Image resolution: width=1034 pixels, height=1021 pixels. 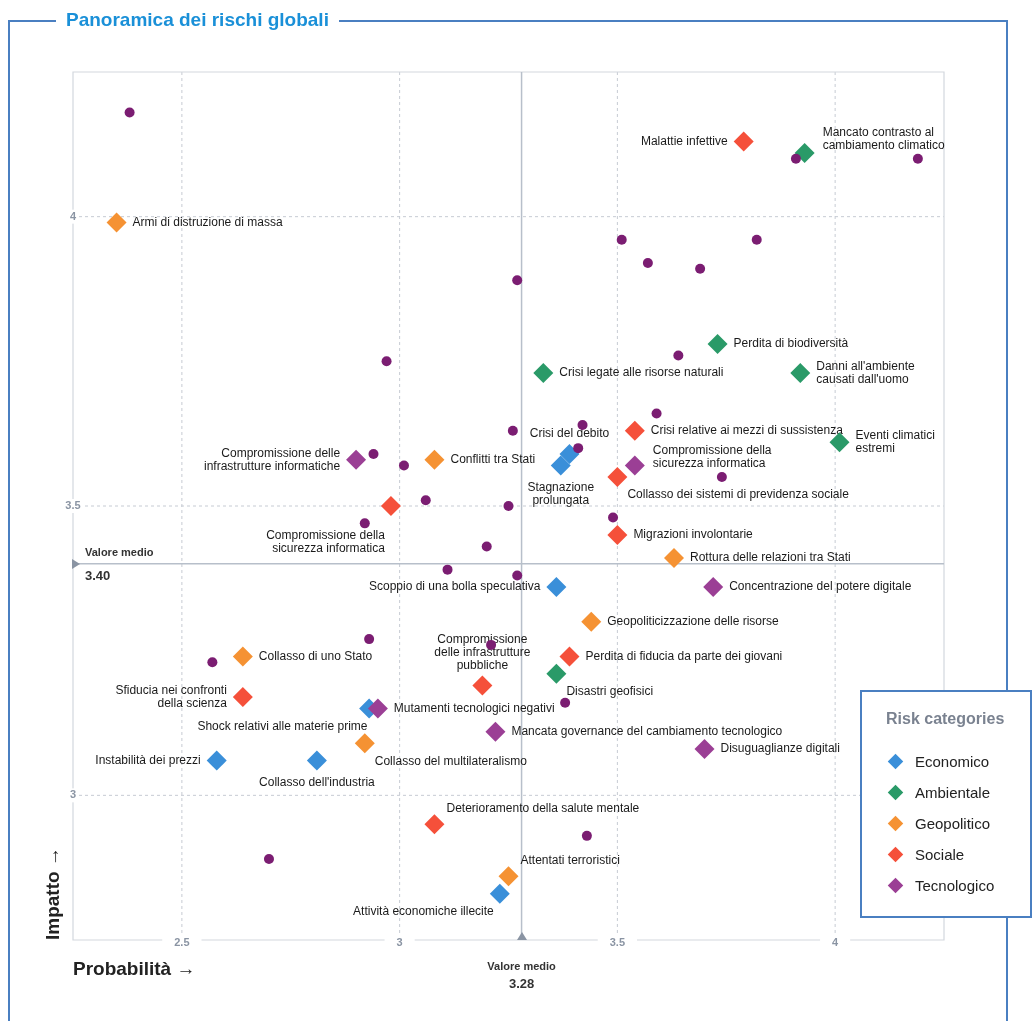 What do you see at coordinates (474, 707) in the screenshot?
I see `annotation: Mutamenti tecnologici negativi` at bounding box center [474, 707].